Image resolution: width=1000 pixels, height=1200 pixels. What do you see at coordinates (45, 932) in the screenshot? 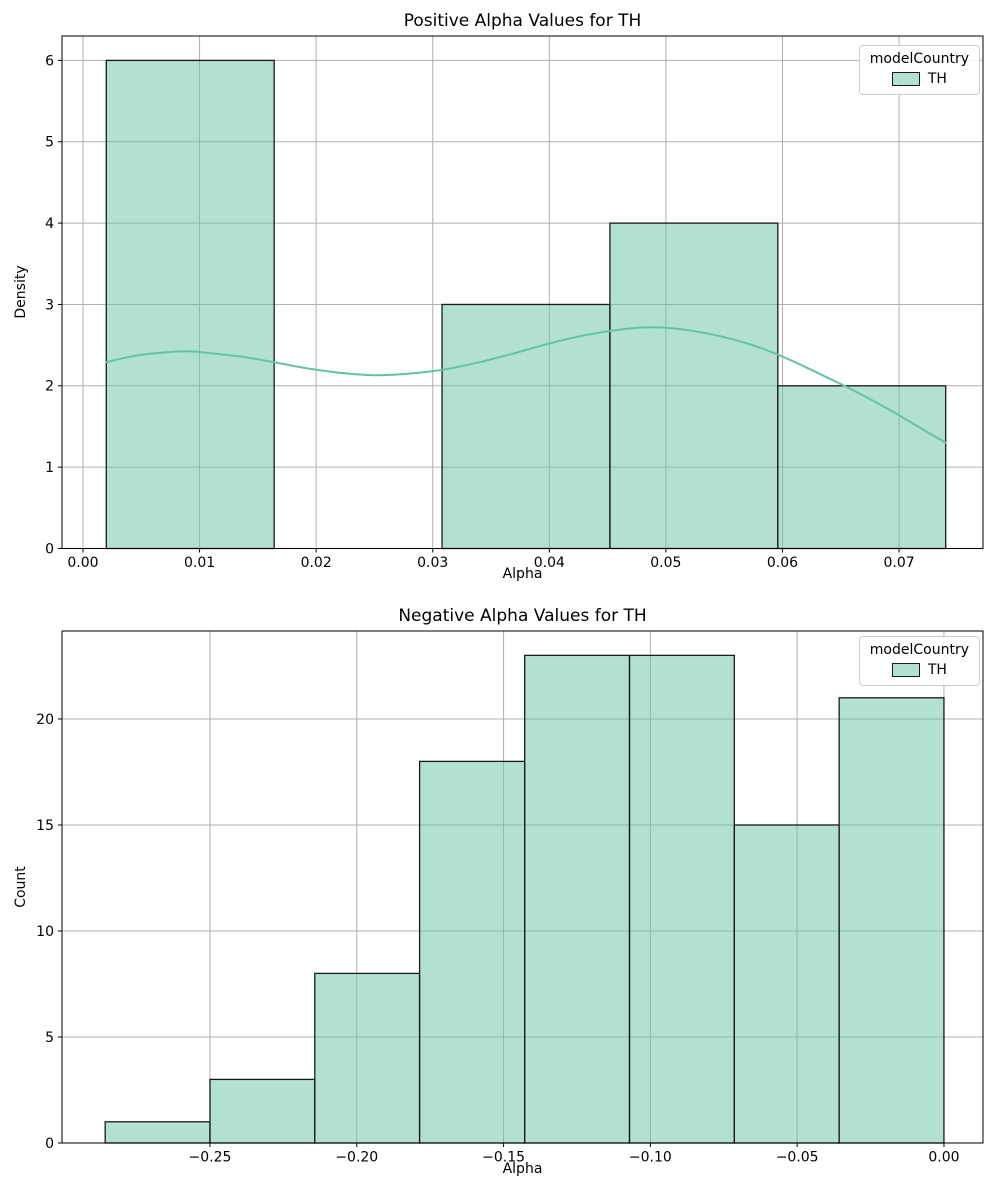
I see `y-tick-label: 10` at bounding box center [45, 932].